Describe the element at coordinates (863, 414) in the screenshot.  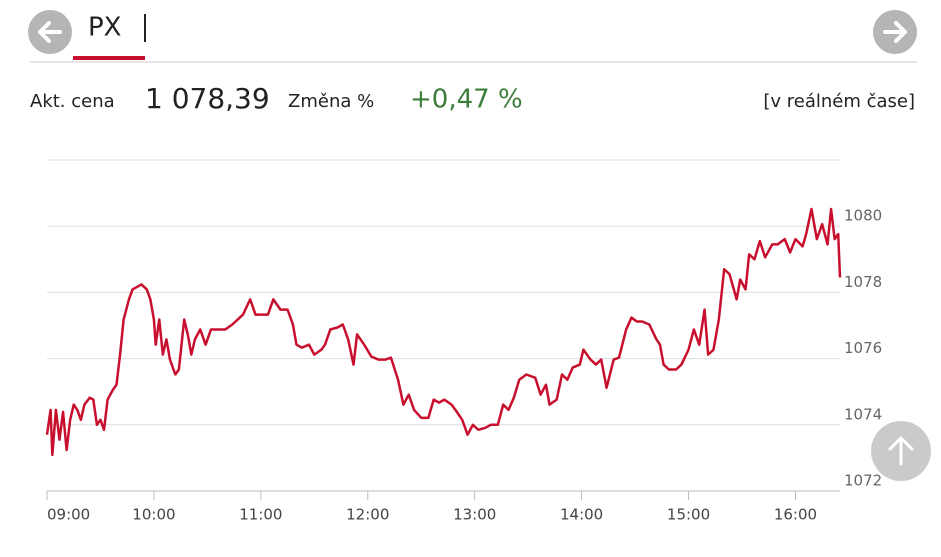
I see `y-tick-label: 1074` at that location.